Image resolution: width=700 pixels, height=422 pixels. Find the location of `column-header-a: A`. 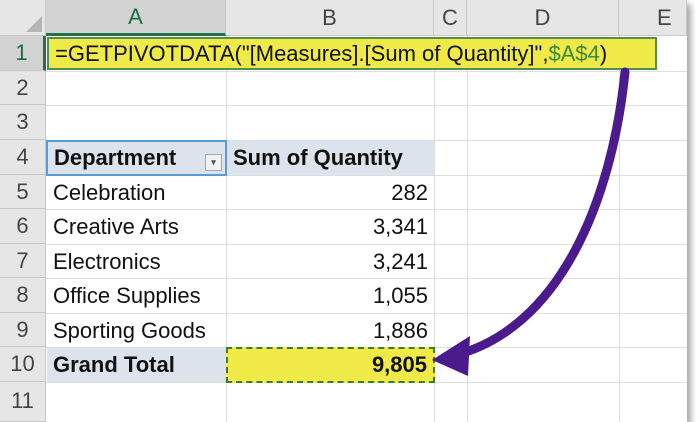

column-header-a: A is located at coordinates (136, 18).